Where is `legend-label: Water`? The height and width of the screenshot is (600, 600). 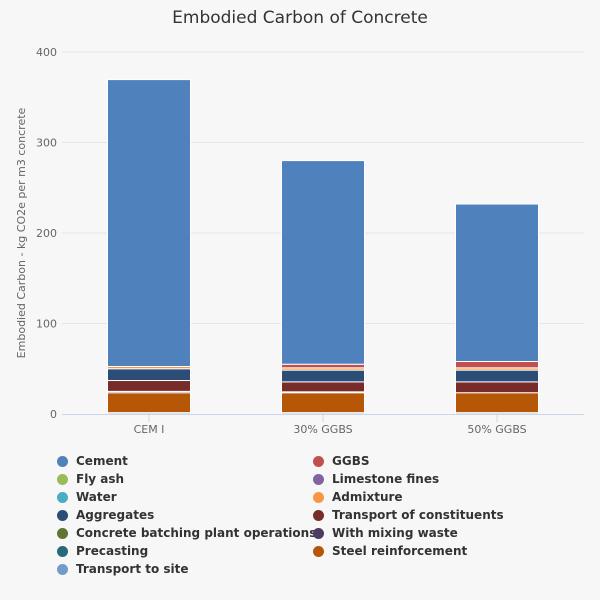 legend-label: Water is located at coordinates (96, 497).